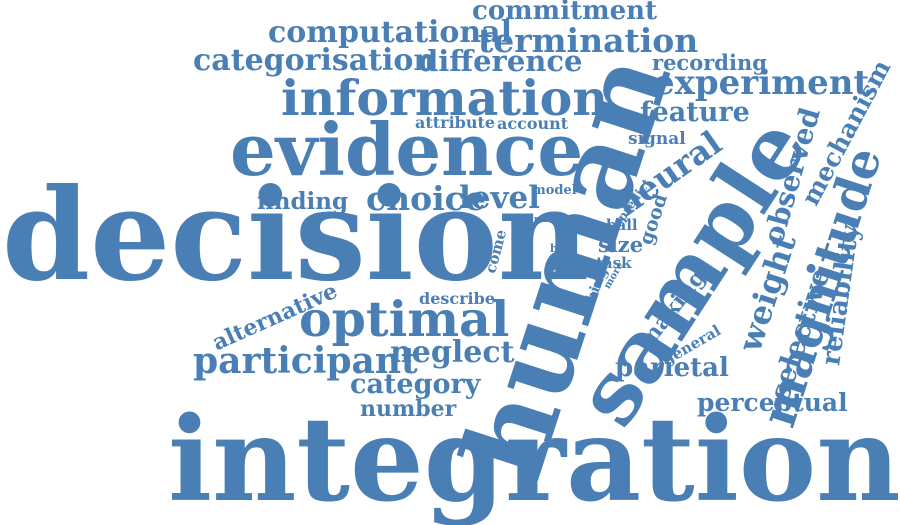 The height and width of the screenshot is (525, 900). What do you see at coordinates (695, 112) in the screenshot?
I see `word-feature: feature` at bounding box center [695, 112].